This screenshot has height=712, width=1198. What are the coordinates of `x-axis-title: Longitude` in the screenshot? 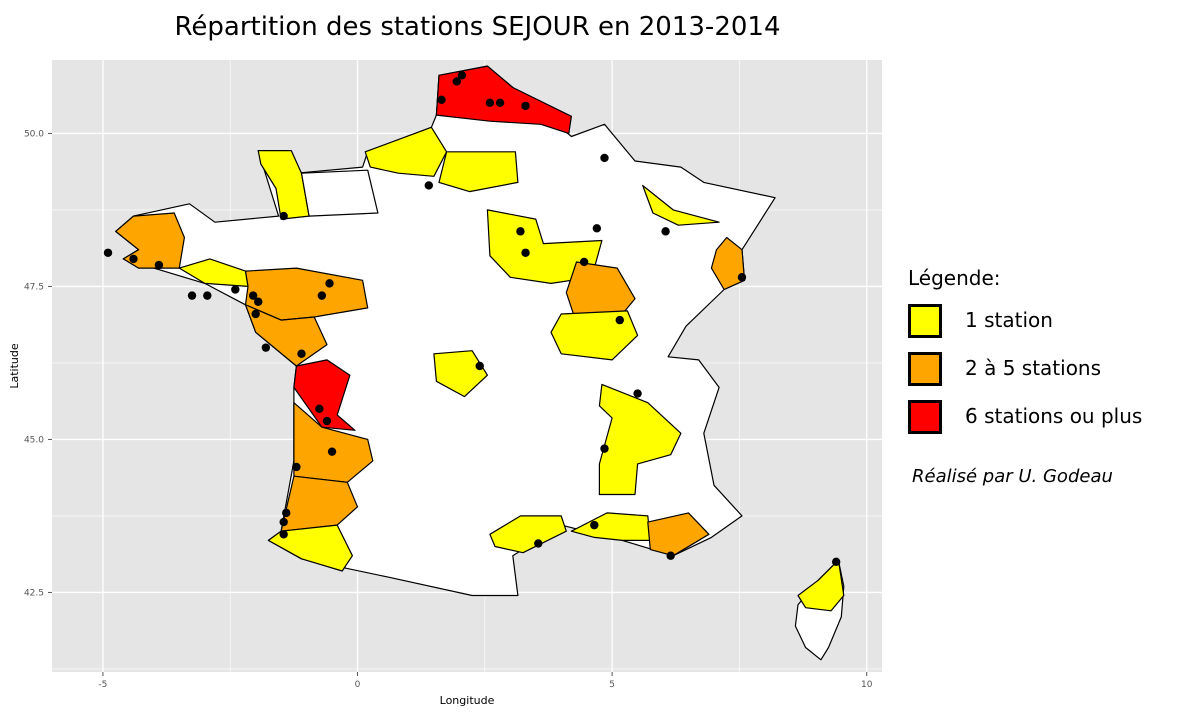 It's located at (467, 700).